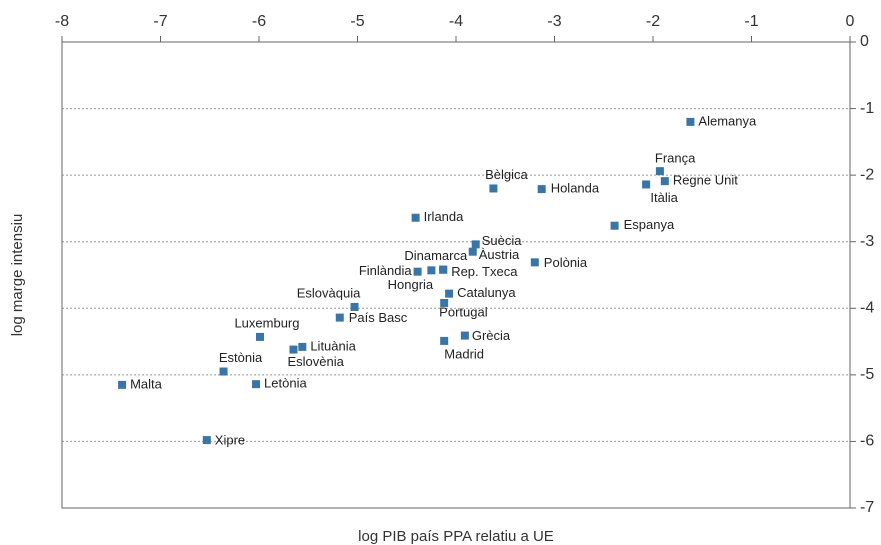 The image size is (881, 545). I want to click on point-label: Grècia, so click(491, 335).